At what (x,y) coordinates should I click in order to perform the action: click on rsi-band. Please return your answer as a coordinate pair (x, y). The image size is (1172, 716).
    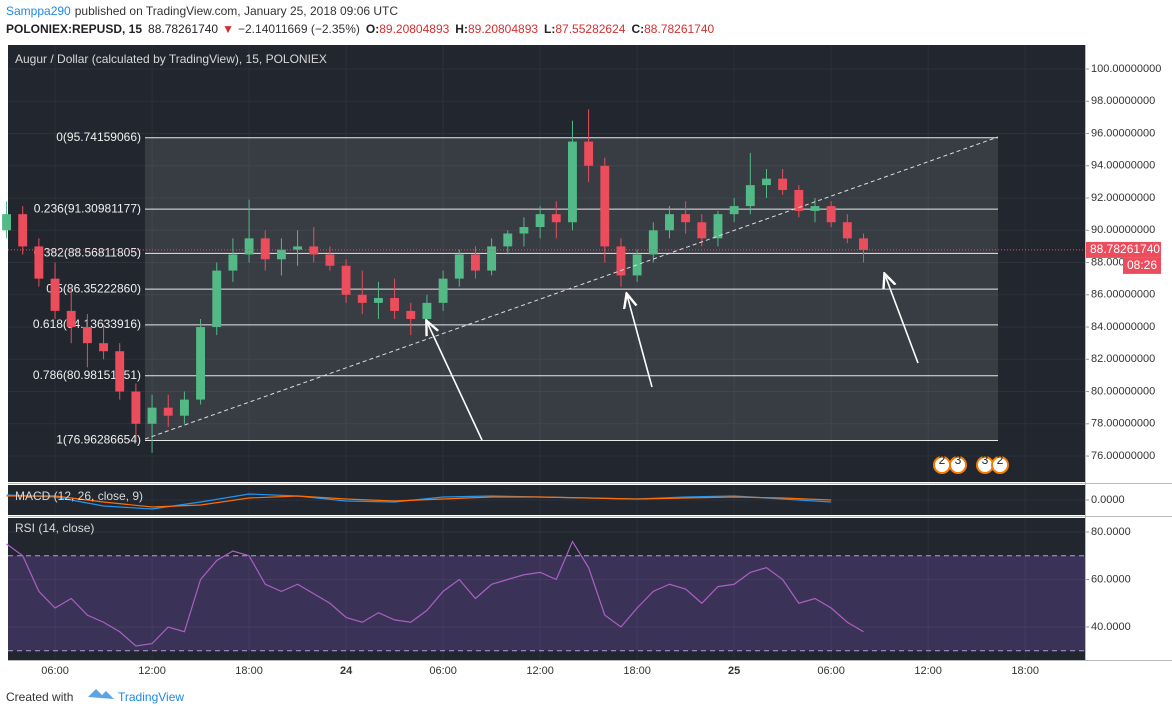
    Looking at the image, I should click on (546, 603).